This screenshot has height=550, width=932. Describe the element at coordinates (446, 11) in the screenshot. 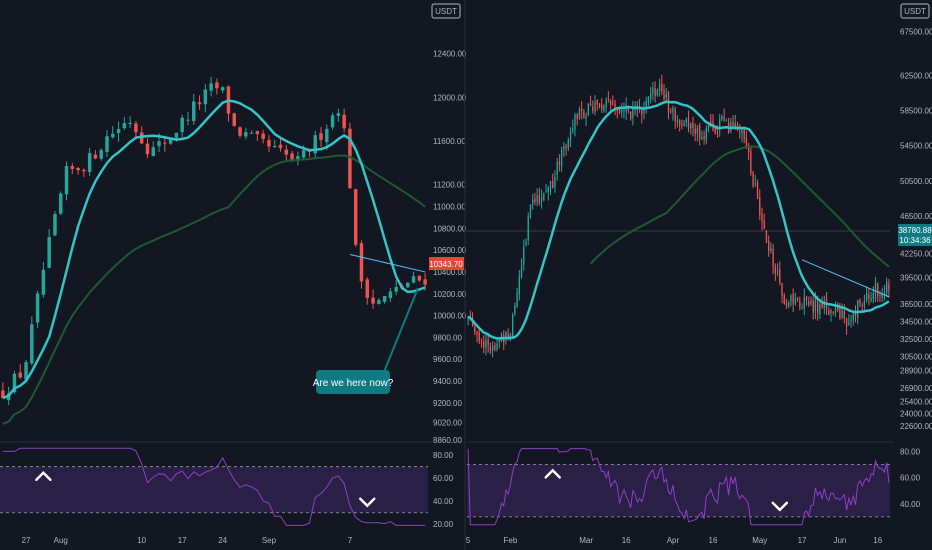

I see `left-unit-badge: USDT` at that location.